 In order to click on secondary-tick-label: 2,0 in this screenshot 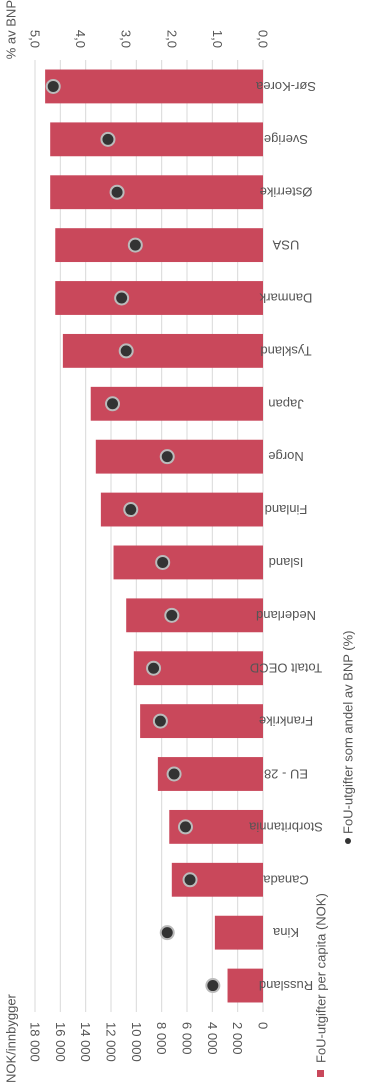, I will do `click(171, 39)`.